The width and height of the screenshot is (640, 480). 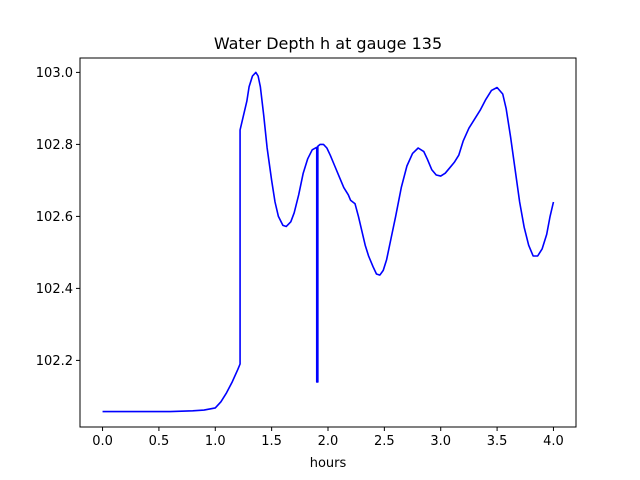 What do you see at coordinates (54, 145) in the screenshot?
I see `y-tick-label: 102.8` at bounding box center [54, 145].